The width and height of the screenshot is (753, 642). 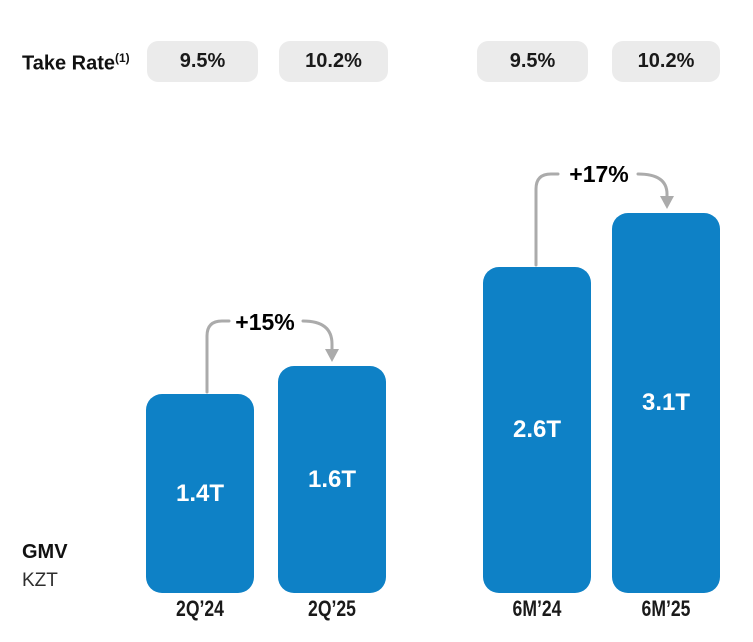 What do you see at coordinates (666, 61) in the screenshot?
I see `take-rate-badge-6m25: 10.2%` at bounding box center [666, 61].